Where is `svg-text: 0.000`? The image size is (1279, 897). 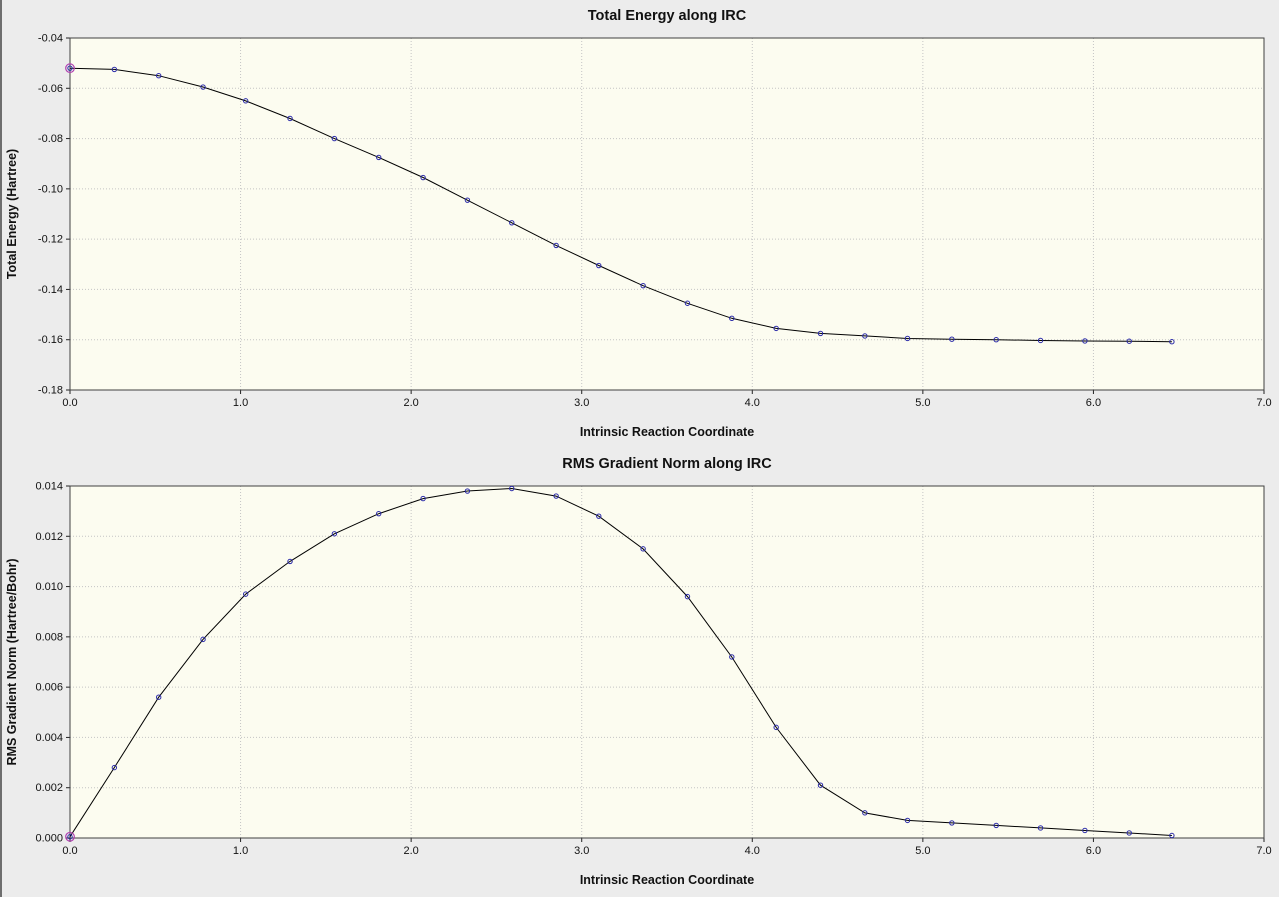
svg-text: 0.000 is located at coordinates (49, 839).